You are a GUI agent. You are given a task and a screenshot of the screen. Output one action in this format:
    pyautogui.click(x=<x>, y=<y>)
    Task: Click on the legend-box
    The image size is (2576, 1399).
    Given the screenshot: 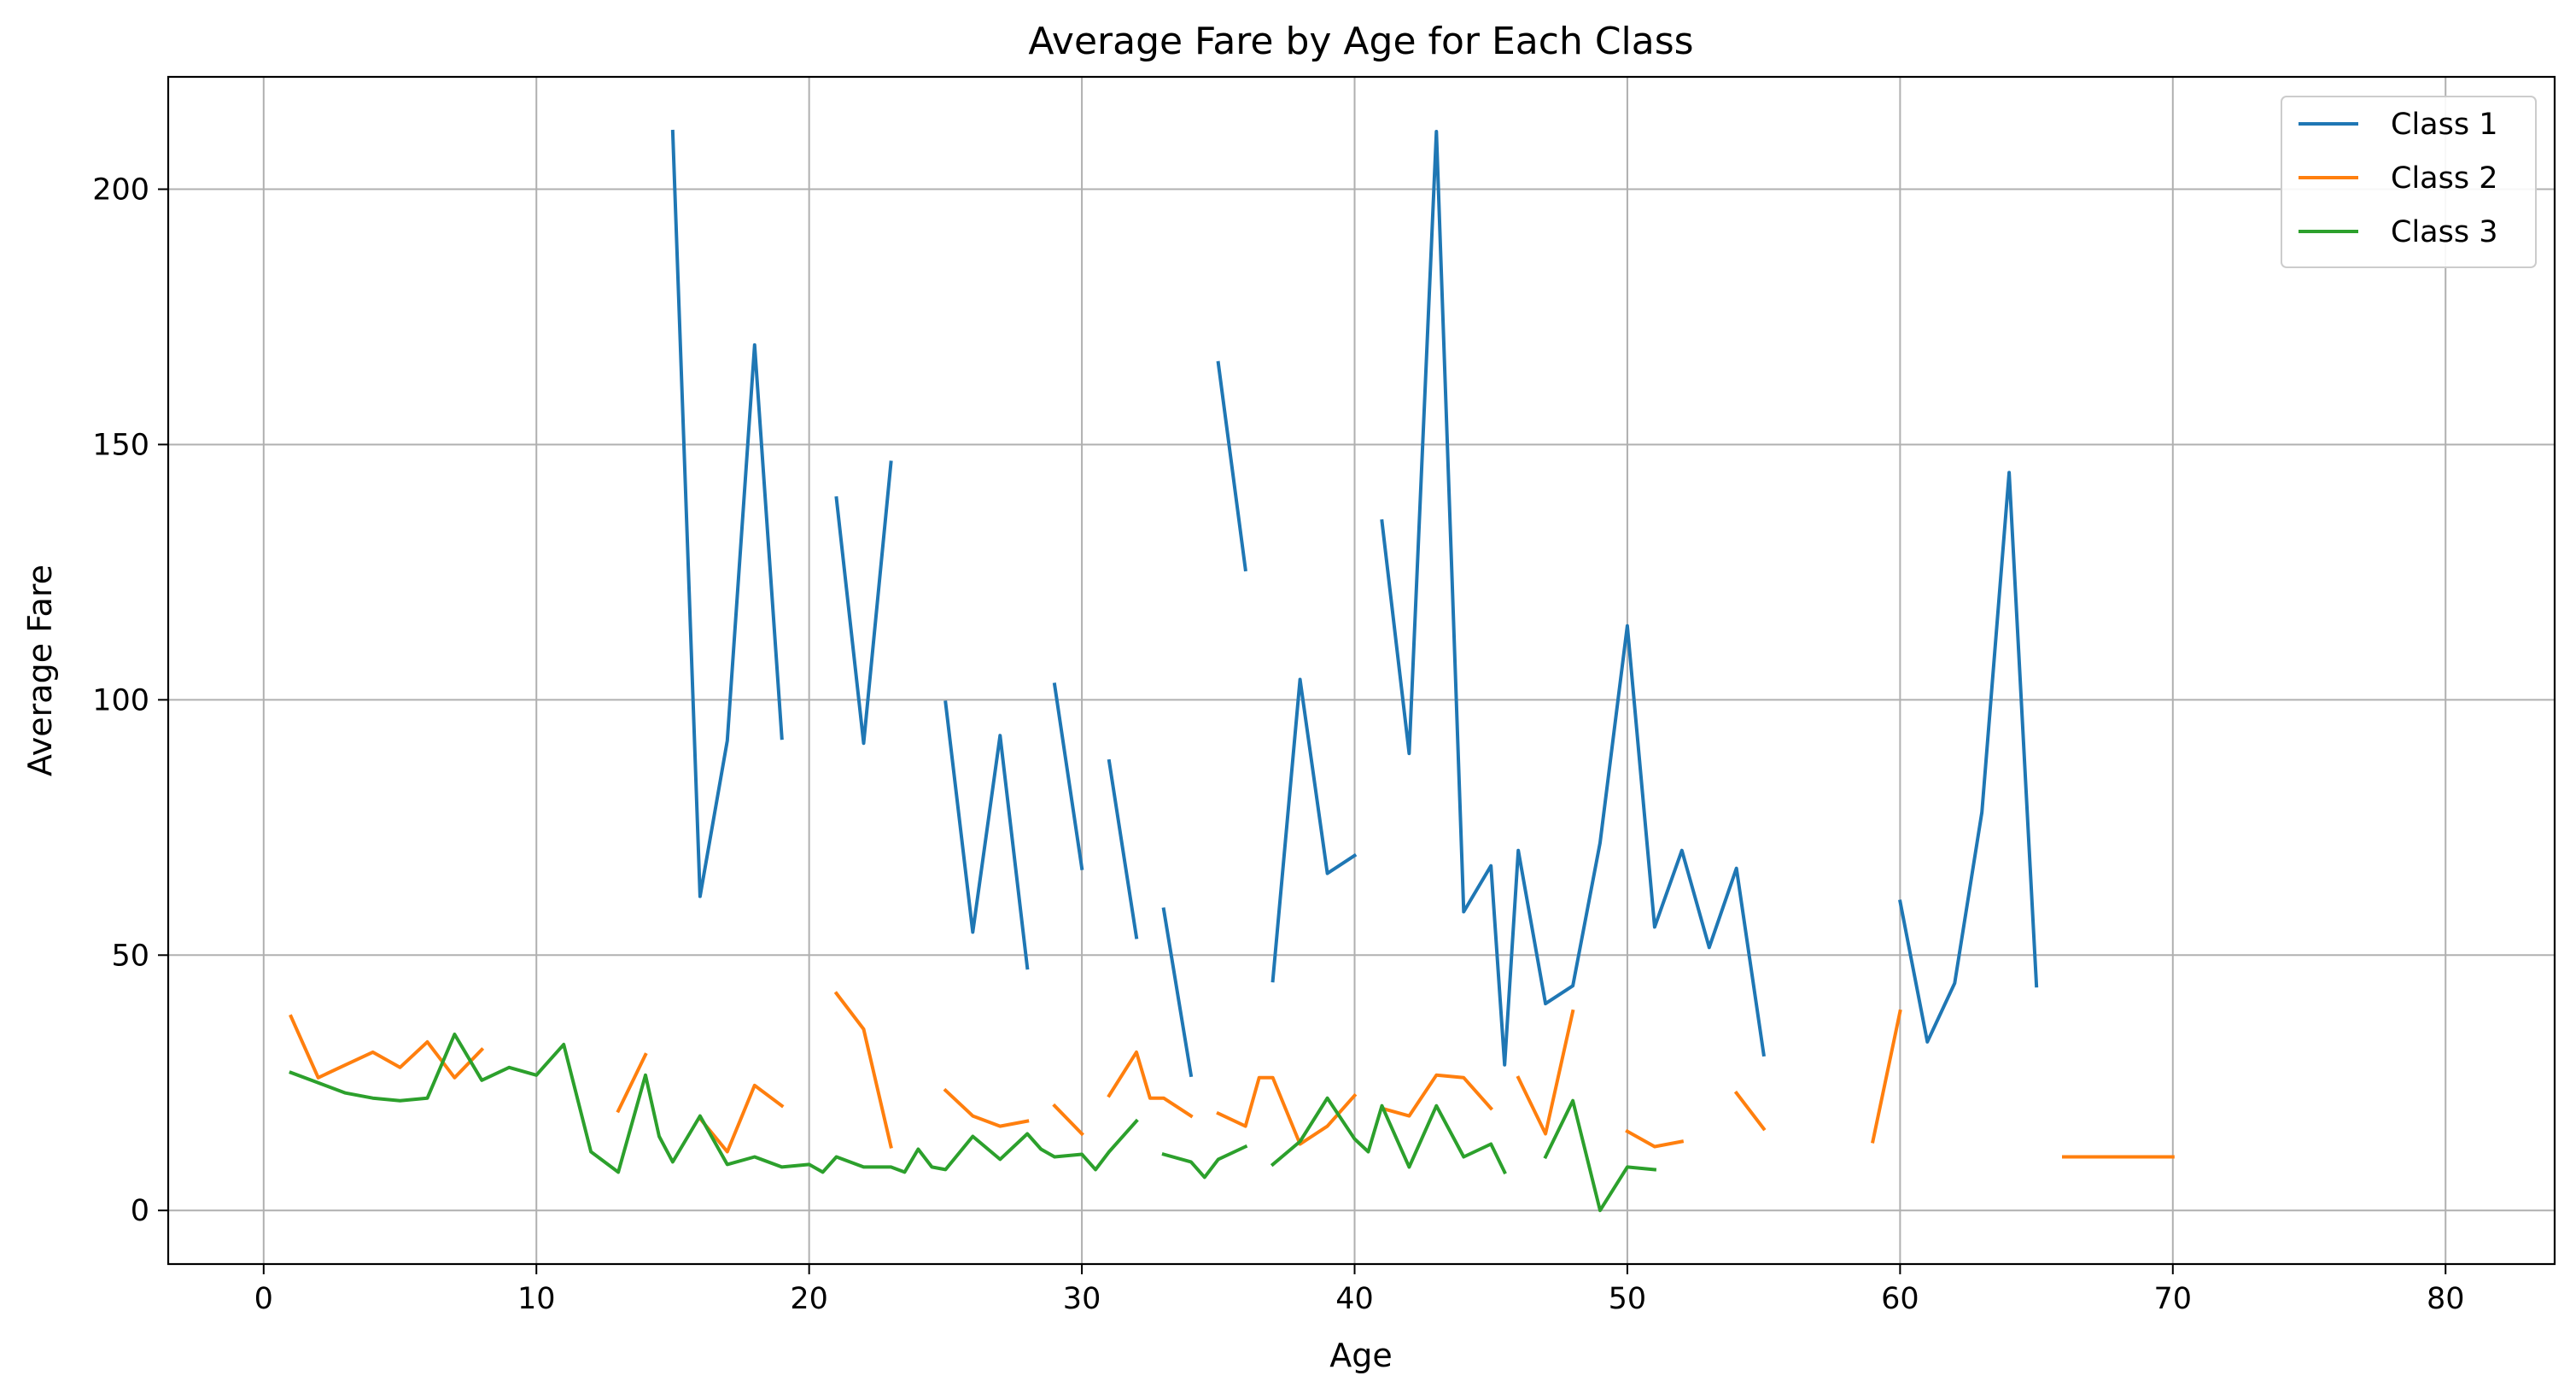 What is the action you would take?
    pyautogui.click(x=2409, y=182)
    